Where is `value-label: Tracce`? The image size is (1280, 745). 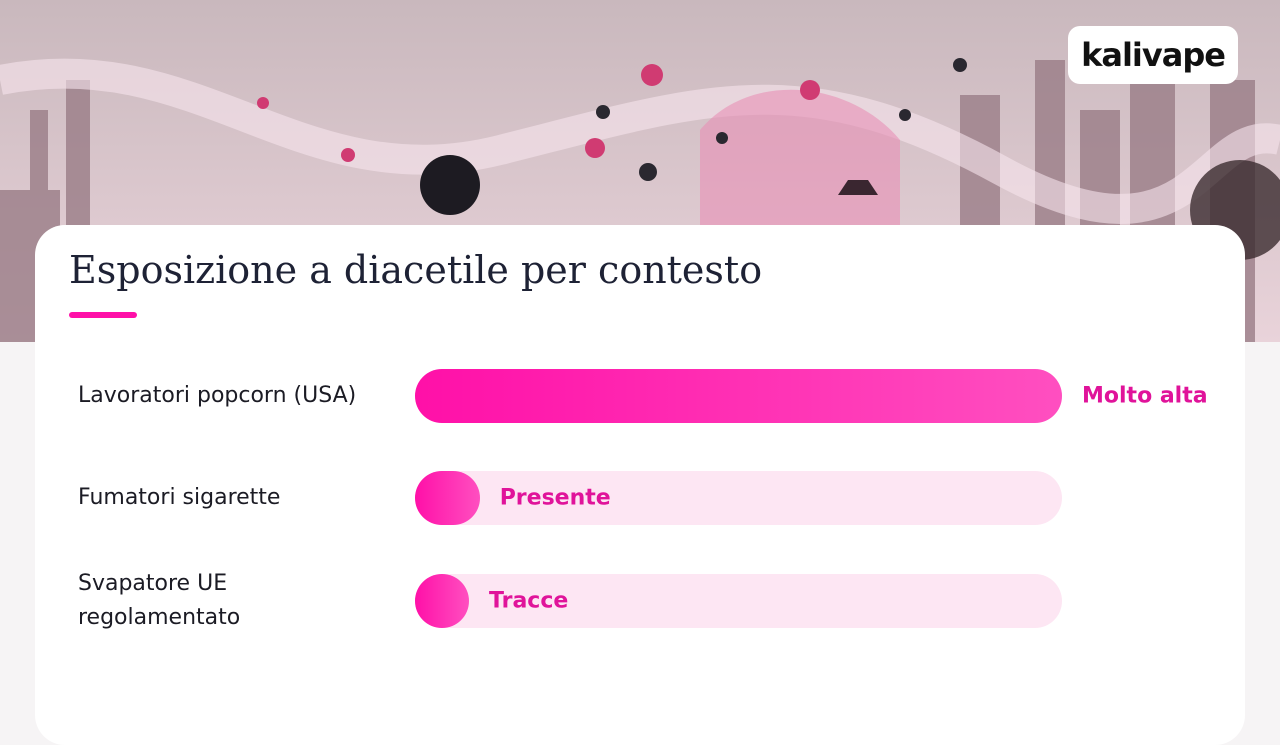
value-label: Tracce is located at coordinates (529, 601).